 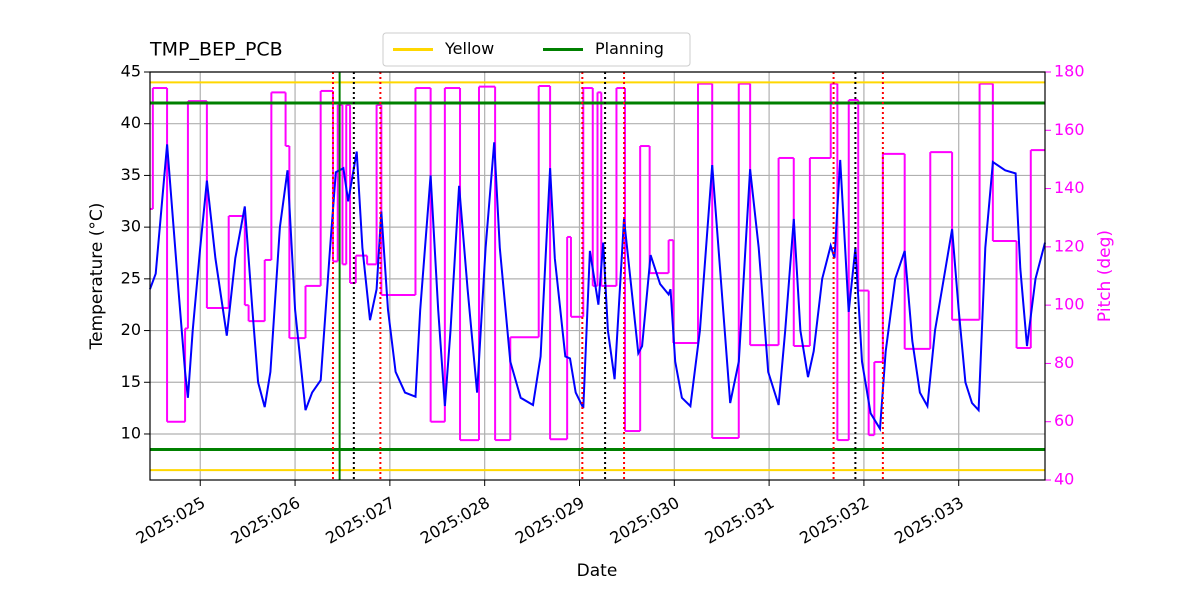 What do you see at coordinates (131, 226) in the screenshot?
I see `y-tick-label: 30` at bounding box center [131, 226].